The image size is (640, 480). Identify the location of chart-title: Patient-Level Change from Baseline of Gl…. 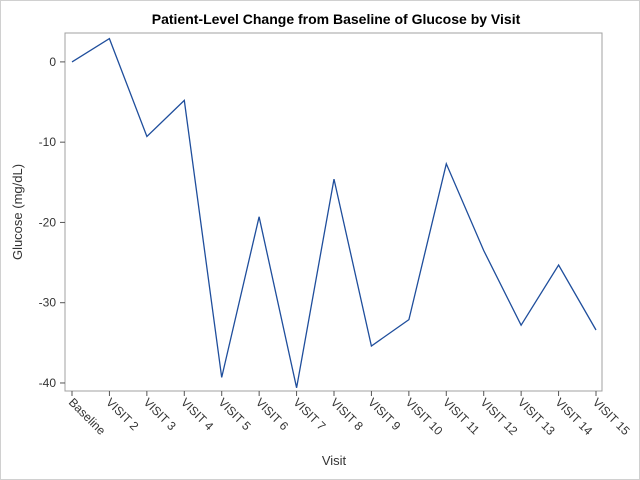
(336, 19).